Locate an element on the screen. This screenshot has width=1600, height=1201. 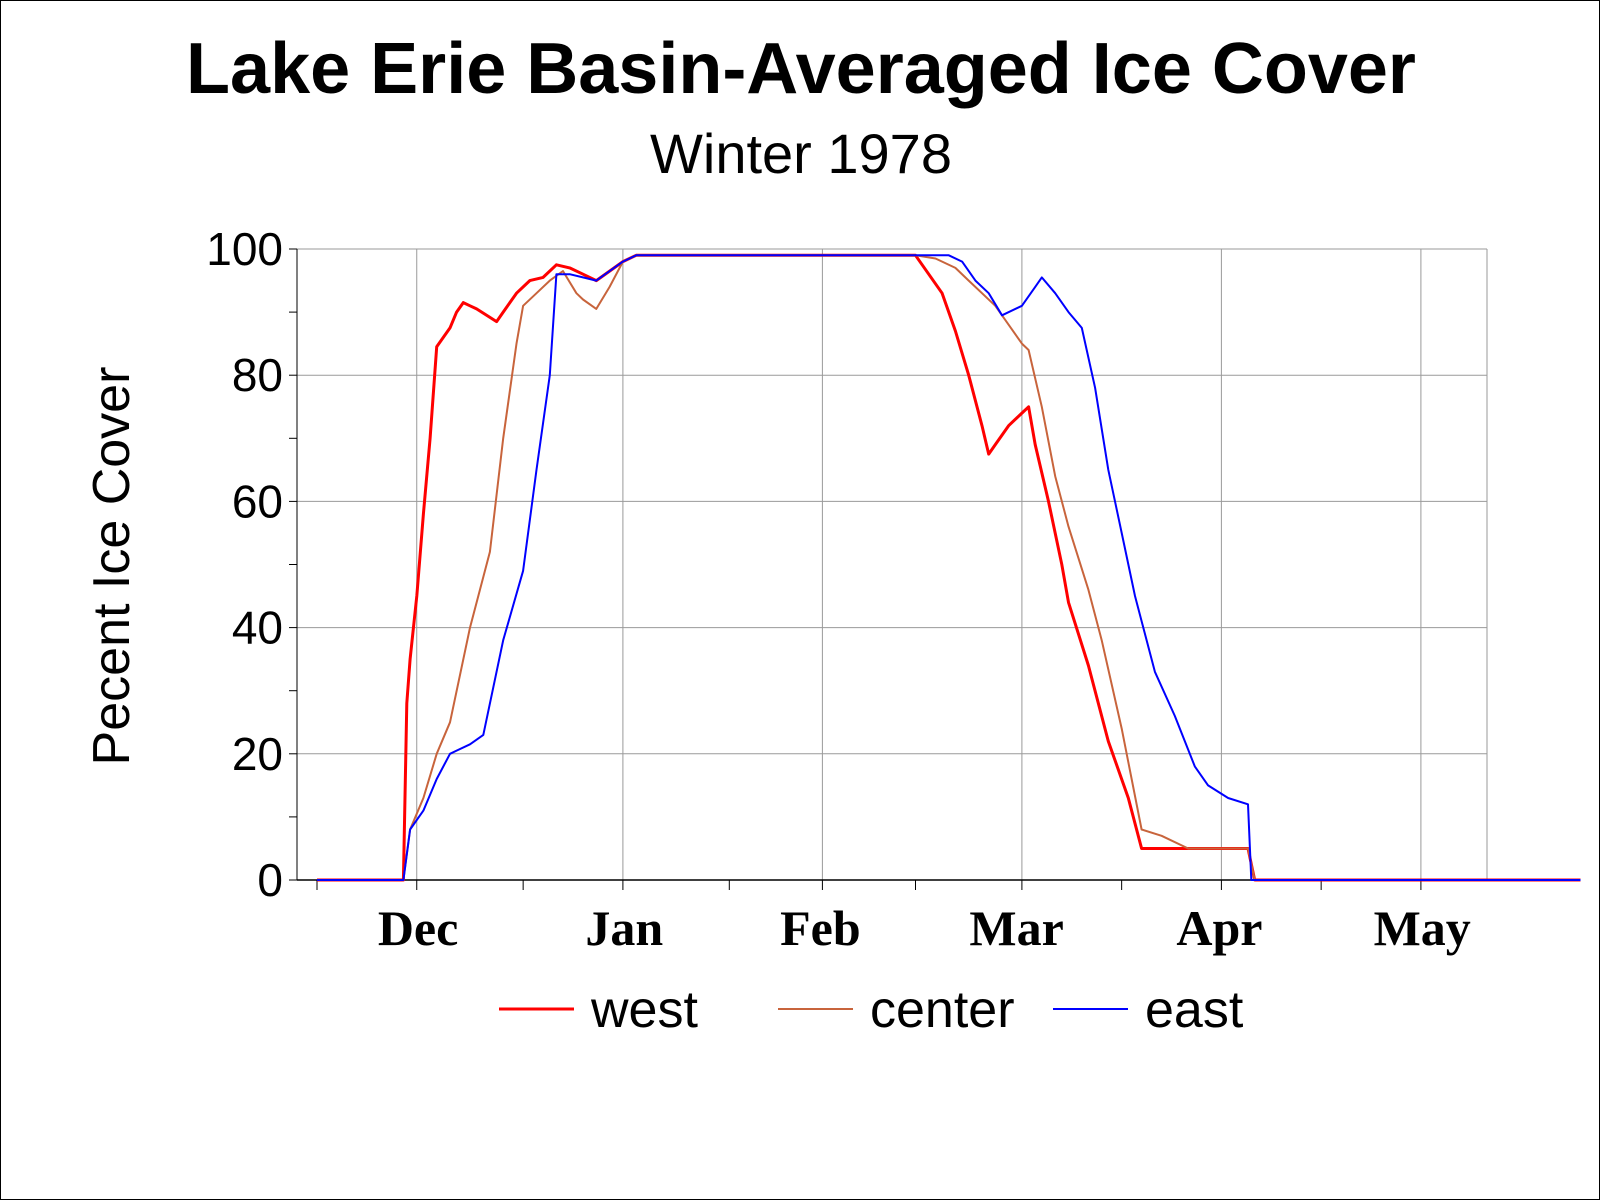
x-tick-label: May is located at coordinates (1422, 928).